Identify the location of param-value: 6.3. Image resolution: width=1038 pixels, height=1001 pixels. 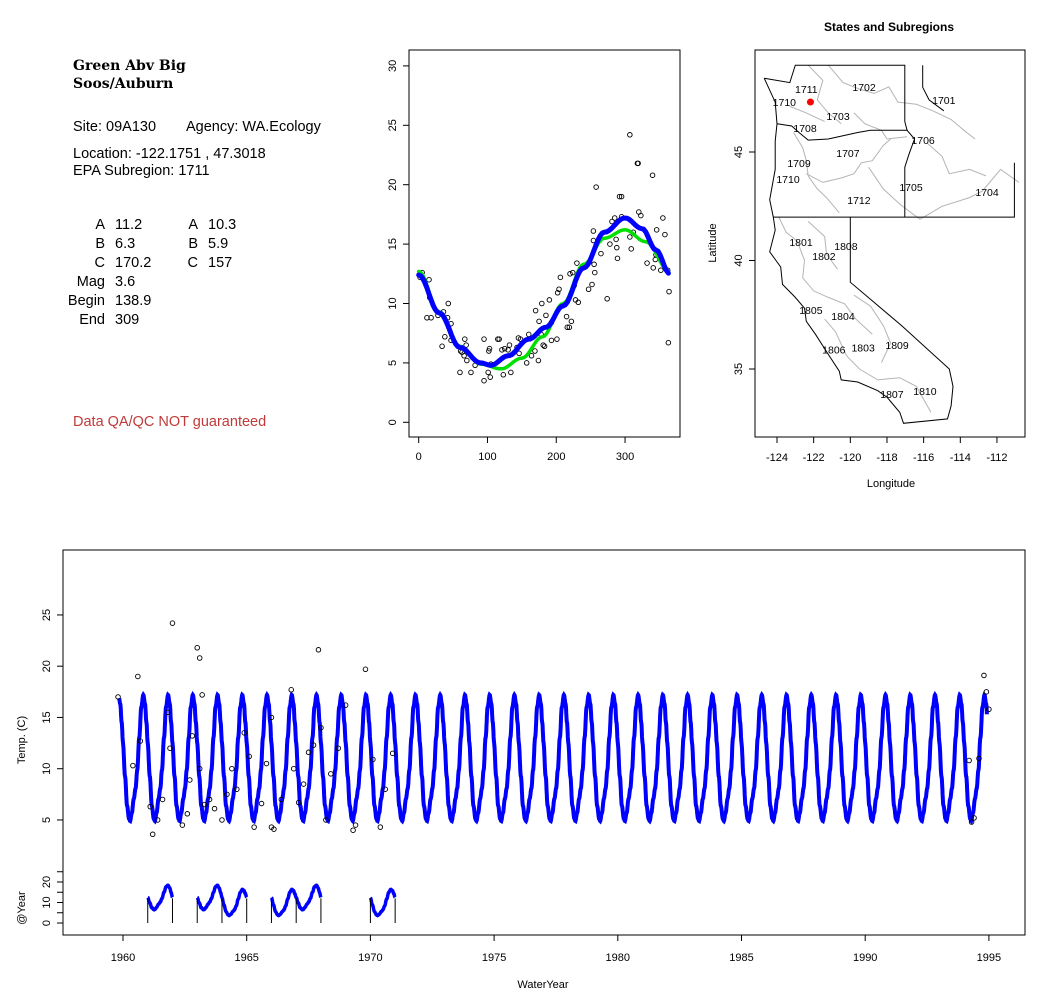
(125, 244).